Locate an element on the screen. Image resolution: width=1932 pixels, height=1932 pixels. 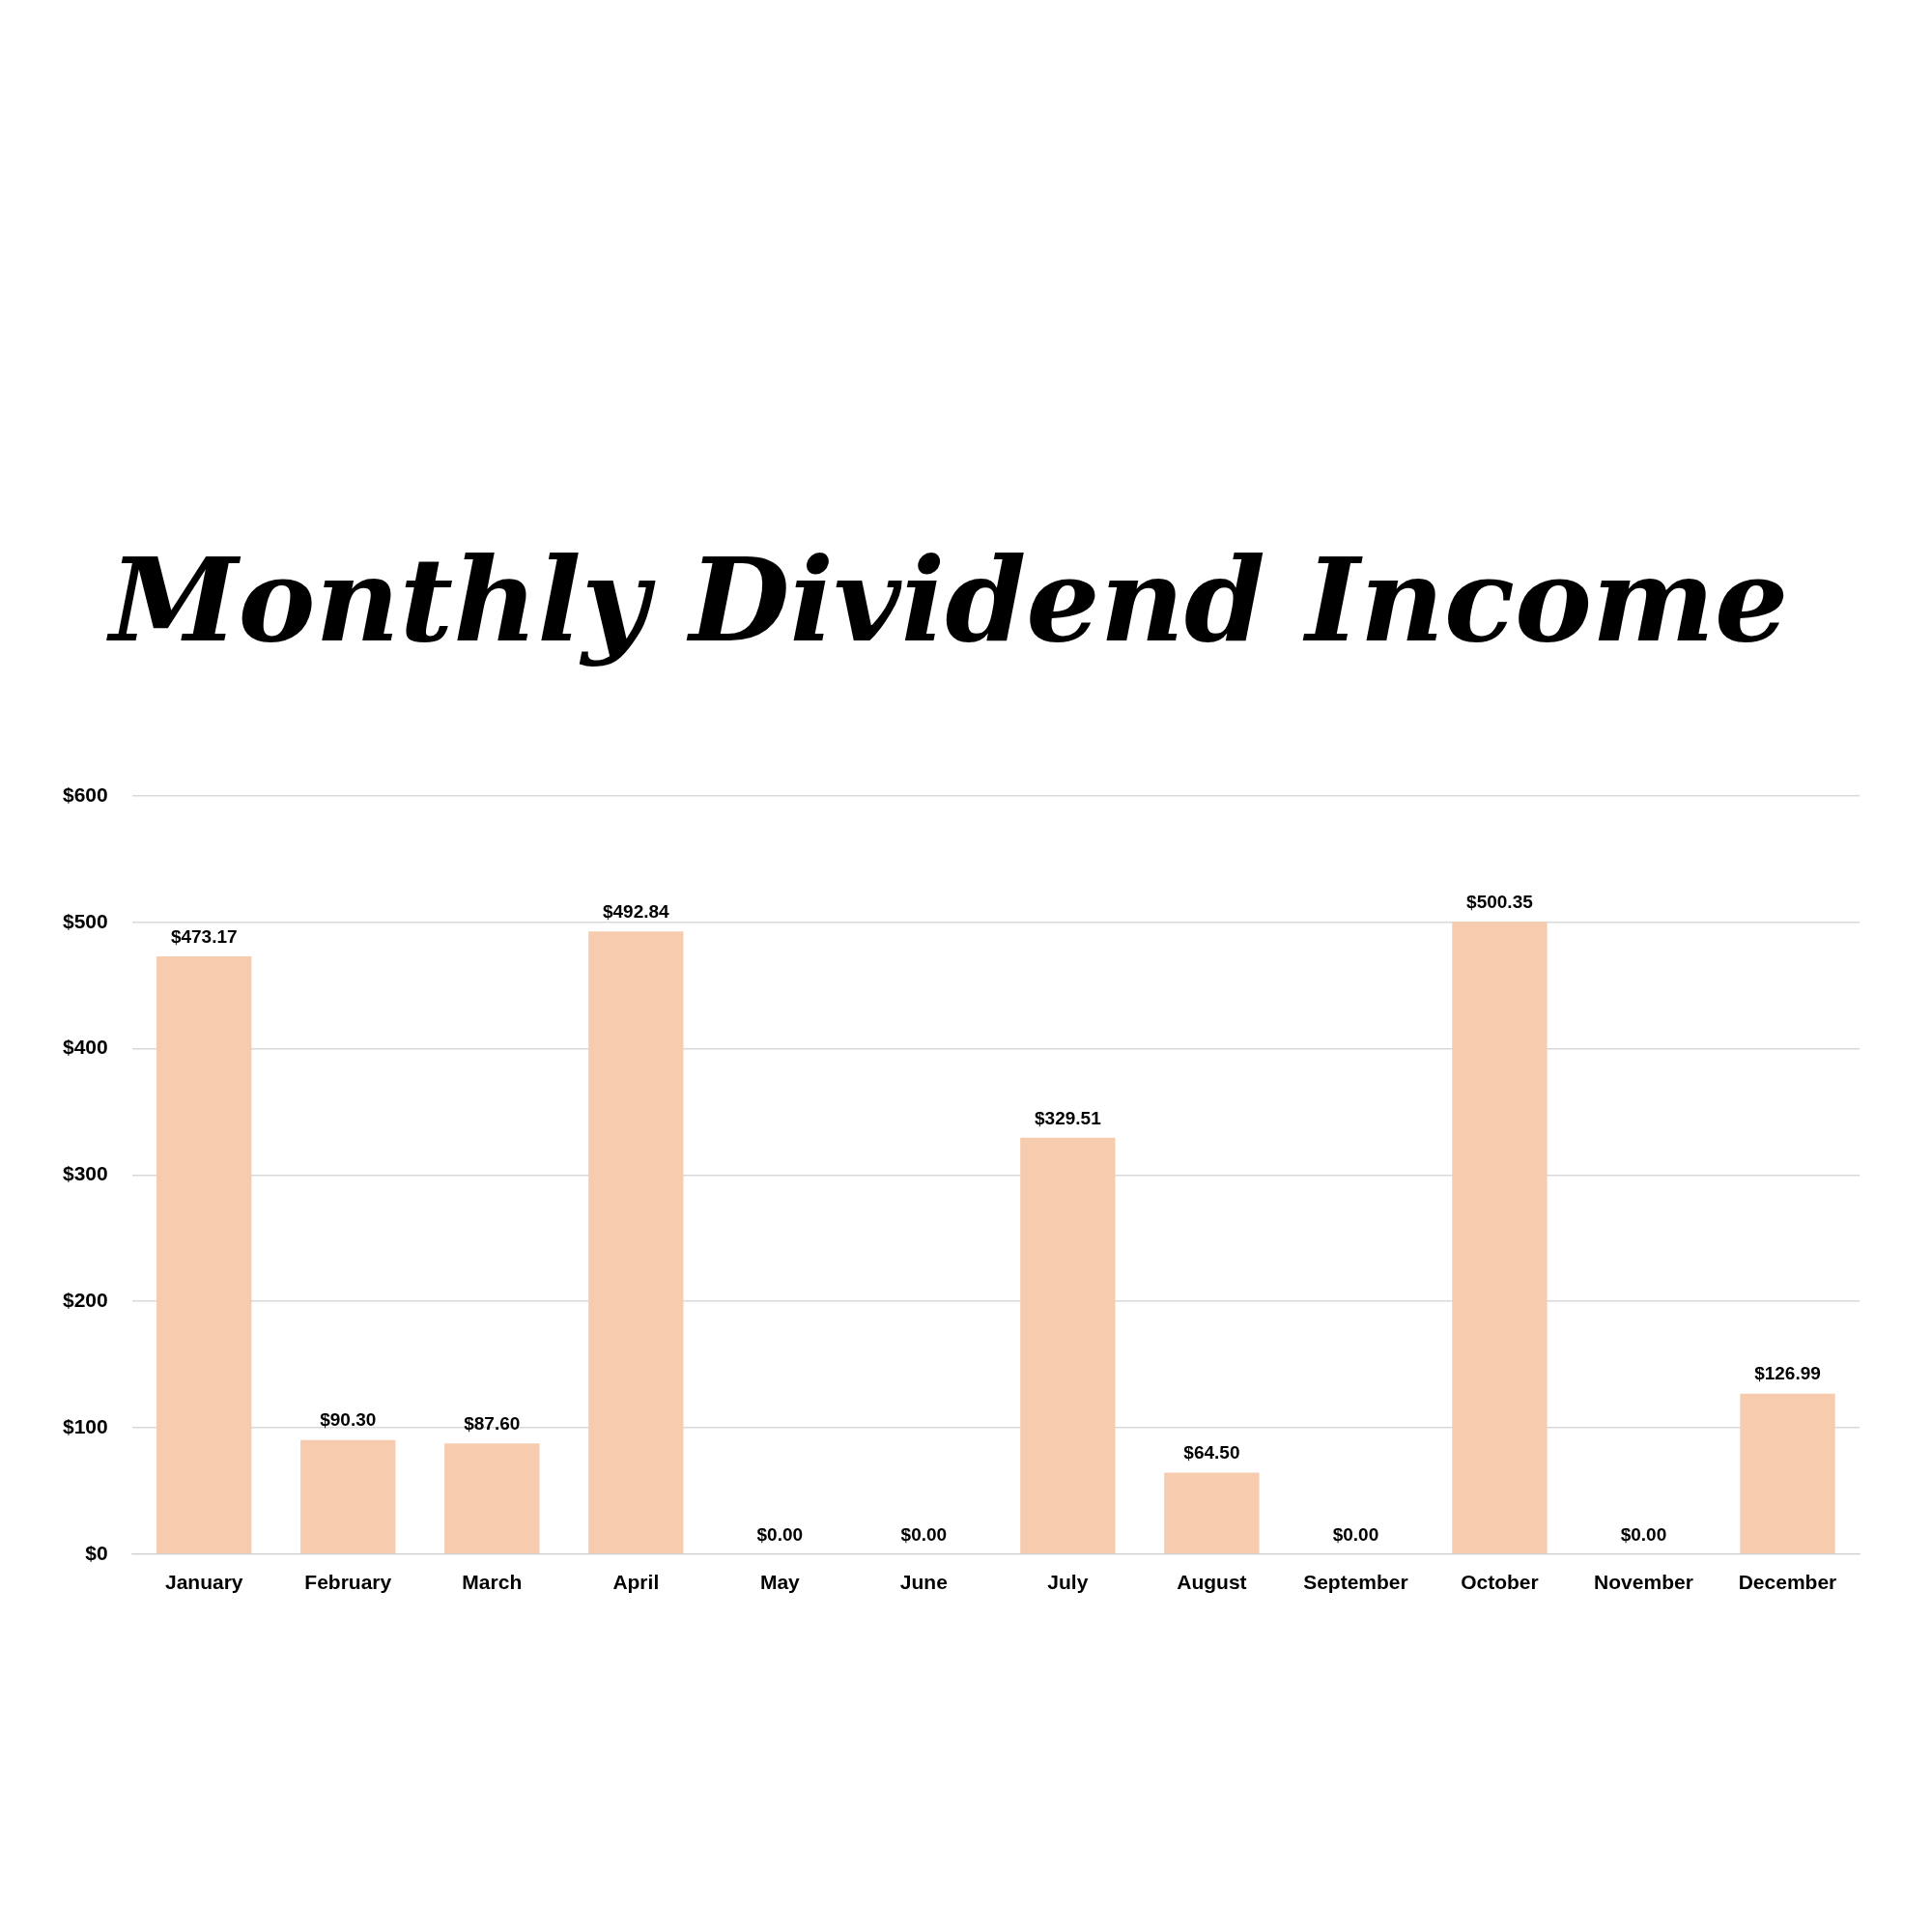
data-label: $473.17 is located at coordinates (204, 936).